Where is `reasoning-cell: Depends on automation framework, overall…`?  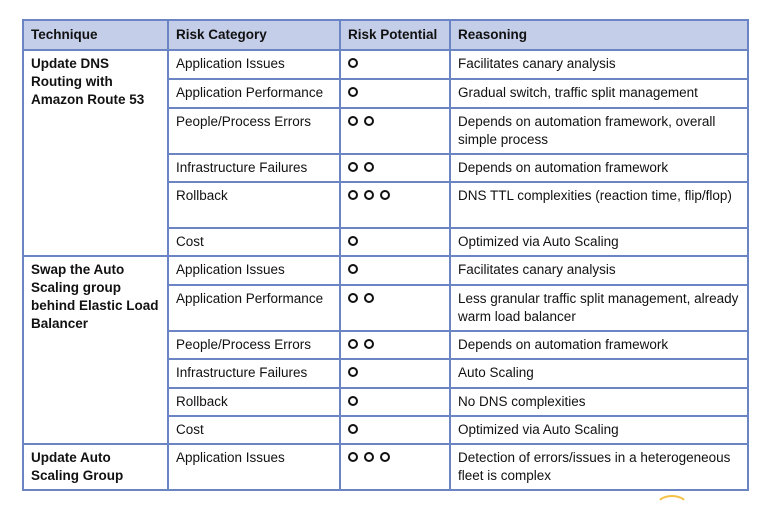
reasoning-cell: Depends on automation framework, overall… is located at coordinates (599, 131).